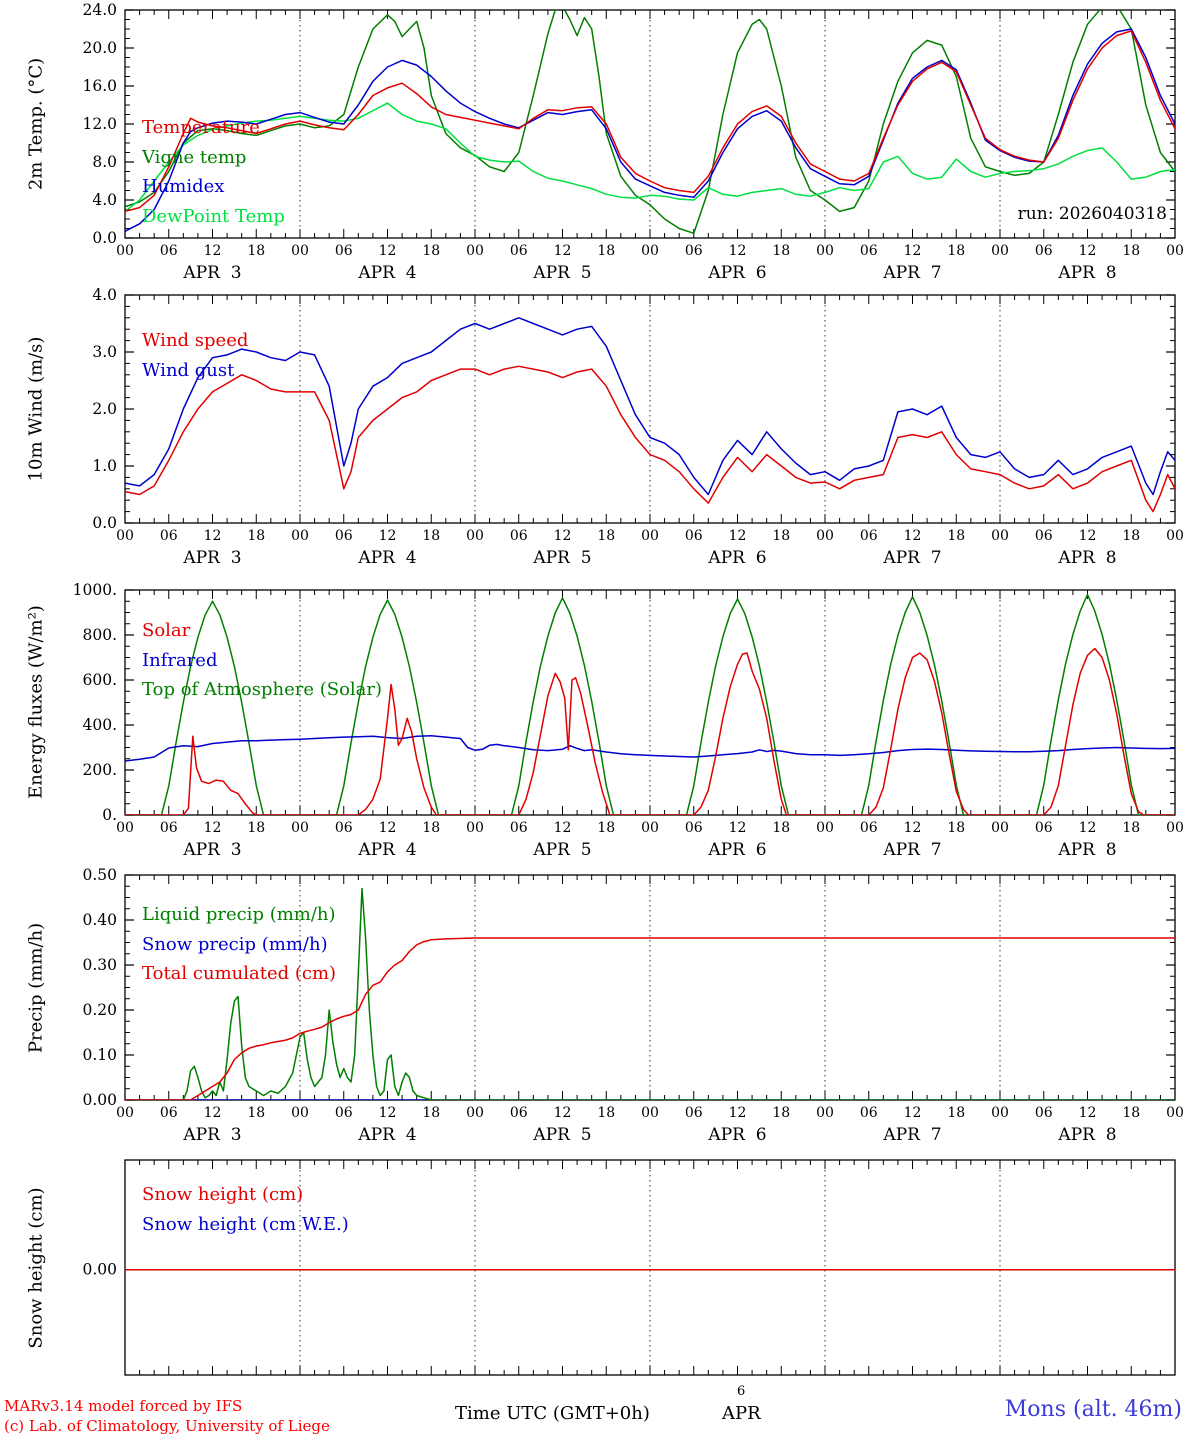 This screenshot has width=1194, height=1440. Describe the element at coordinates (99, 1010) in the screenshot. I see `svg-text: 0.20` at that location.